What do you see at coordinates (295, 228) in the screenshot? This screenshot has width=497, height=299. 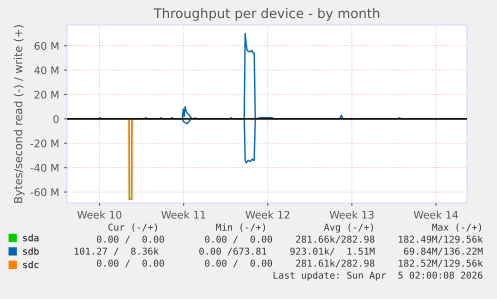 I see `text: Cur (-/+) Min (-/+) Avg (-/+) Max (-/+)` at bounding box center [295, 228].